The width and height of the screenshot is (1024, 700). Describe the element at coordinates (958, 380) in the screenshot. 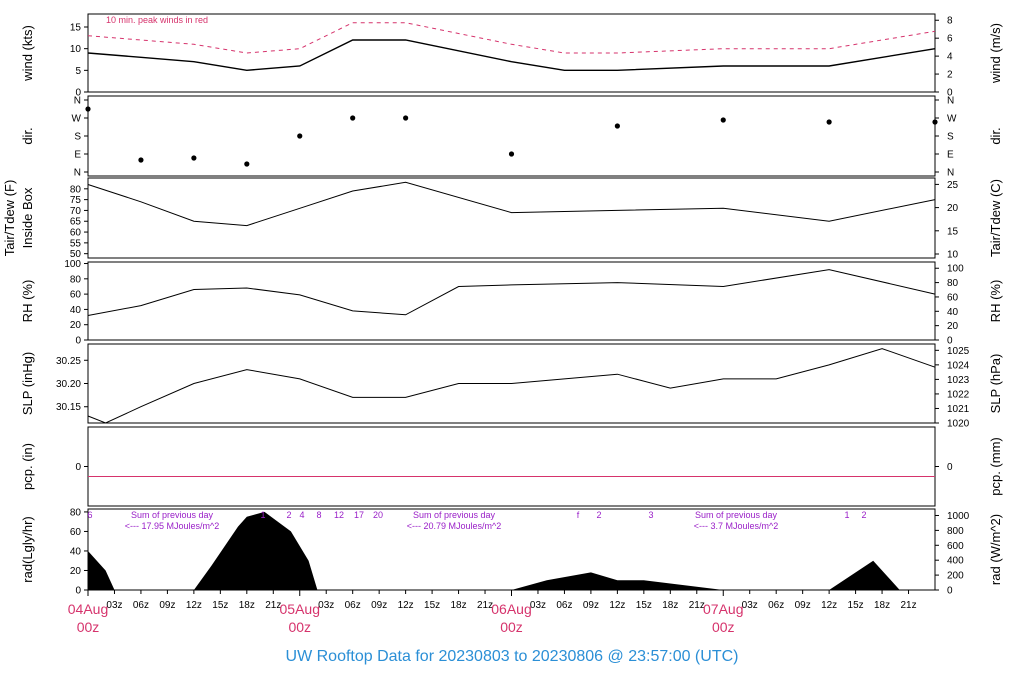

I see `y-tick-label-right: 1023` at that location.